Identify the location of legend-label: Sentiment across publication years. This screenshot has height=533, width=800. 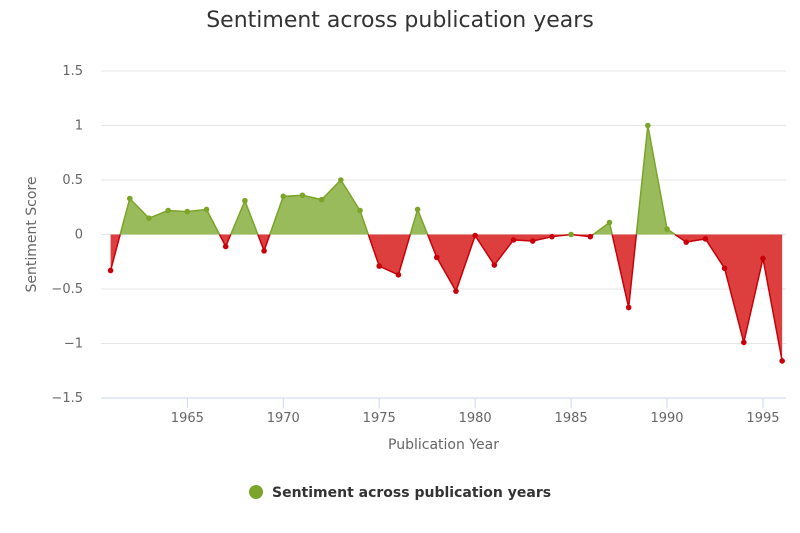
(411, 493).